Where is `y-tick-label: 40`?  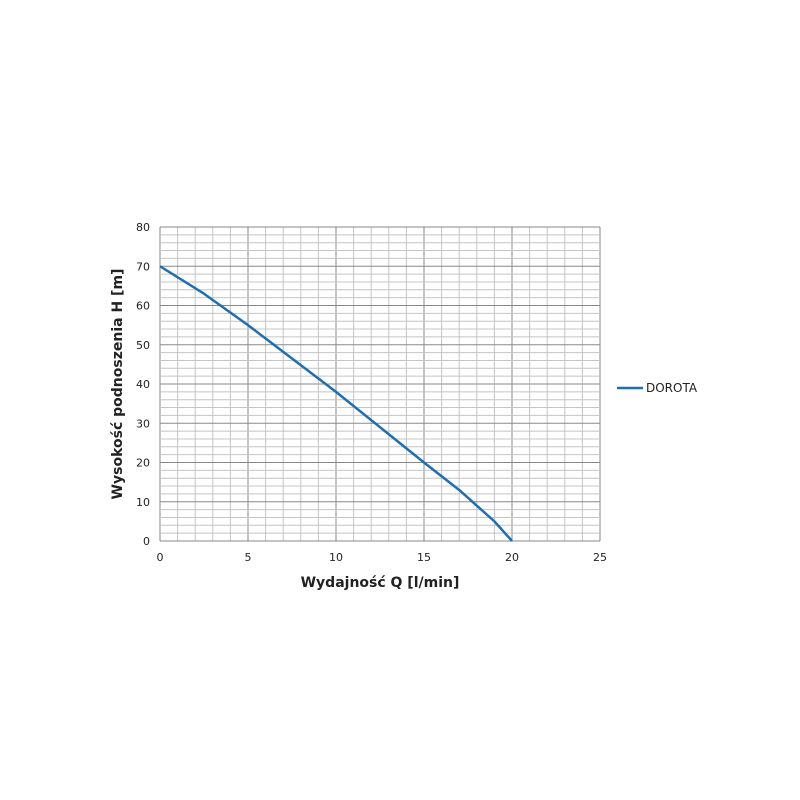 y-tick-label: 40 is located at coordinates (143, 384).